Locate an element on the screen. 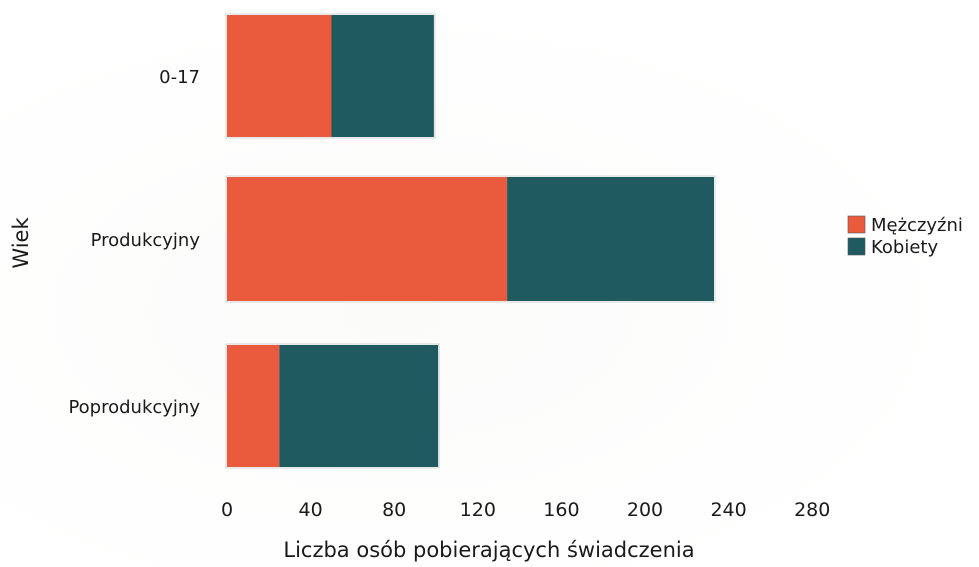 This screenshot has width=979, height=567. category-label-0-17: 0-17 is located at coordinates (179, 77).